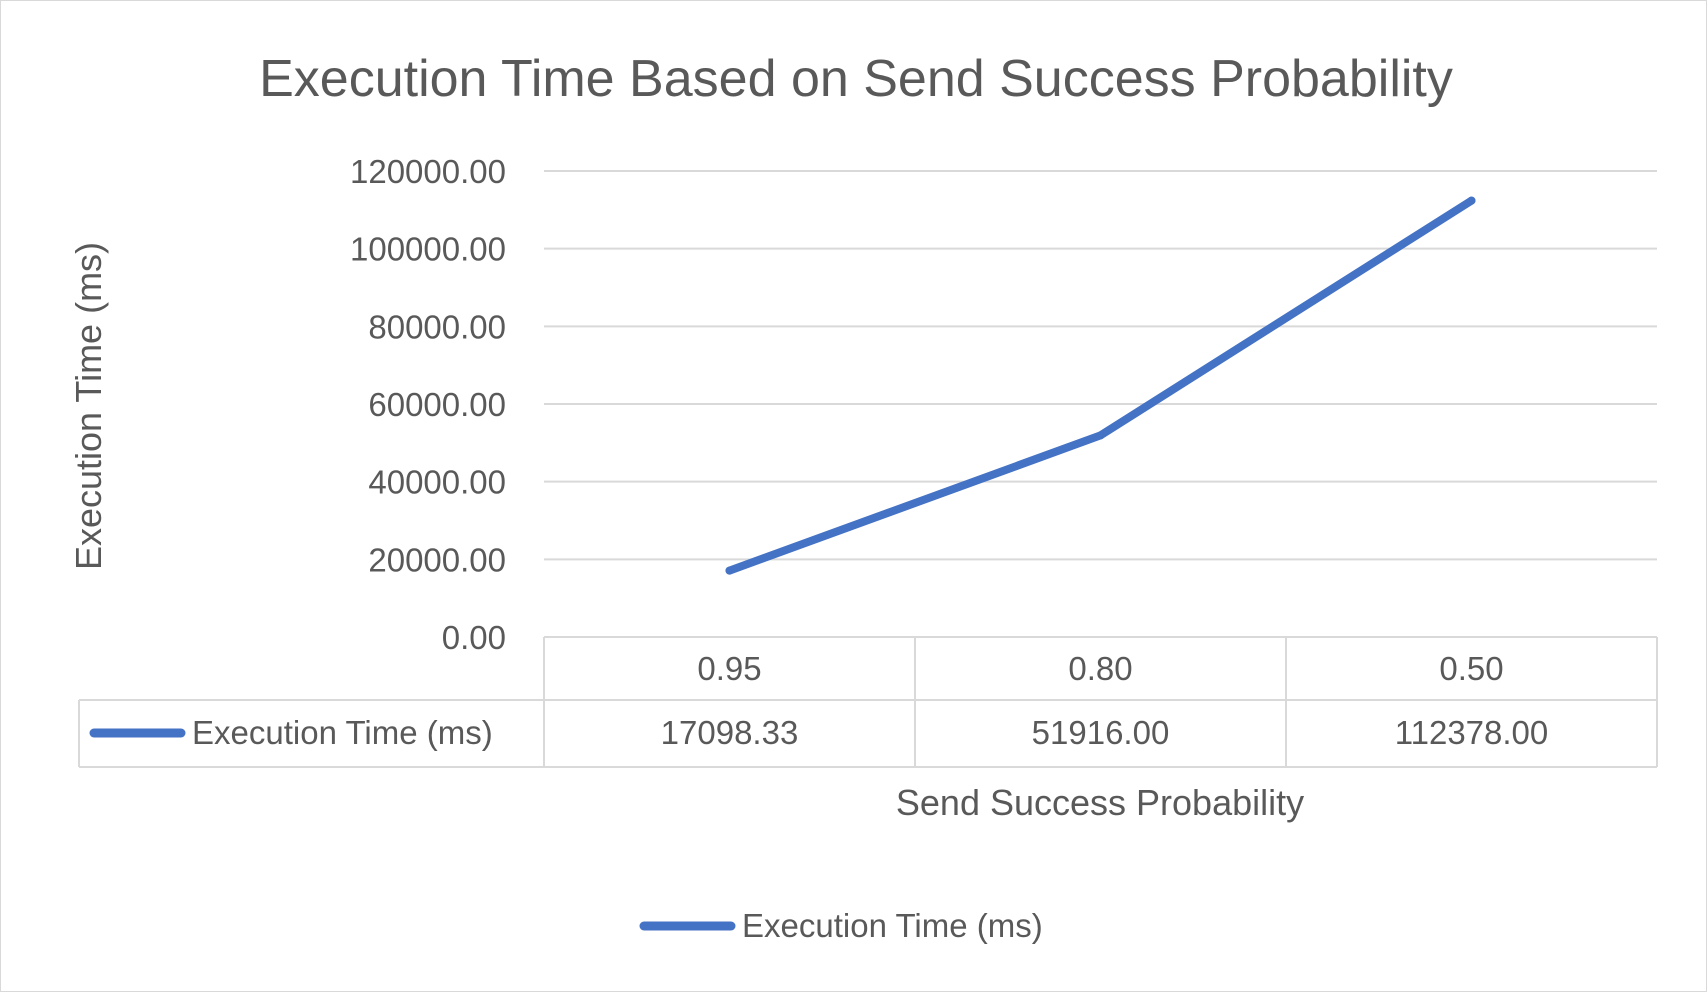  Describe the element at coordinates (88, 406) in the screenshot. I see `y-axis-title: Execution Time (ms)` at that location.